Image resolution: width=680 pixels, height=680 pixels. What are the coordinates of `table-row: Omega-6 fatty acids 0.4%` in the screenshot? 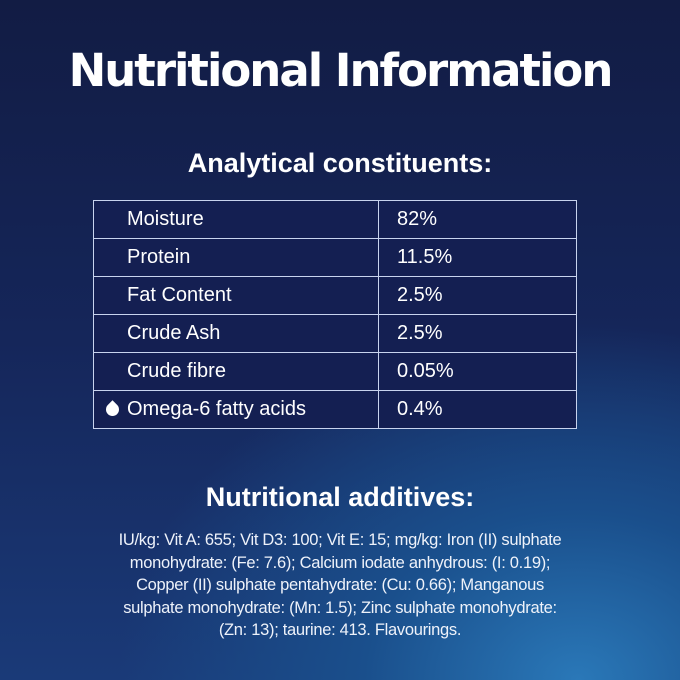 It's located at (335, 409).